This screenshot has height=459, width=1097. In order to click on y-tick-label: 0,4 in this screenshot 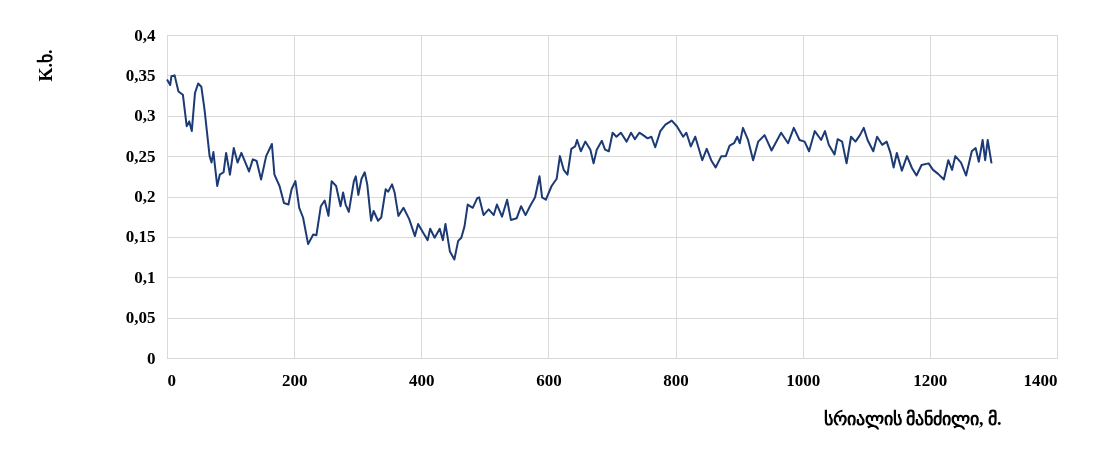, I will do `click(145, 35)`.